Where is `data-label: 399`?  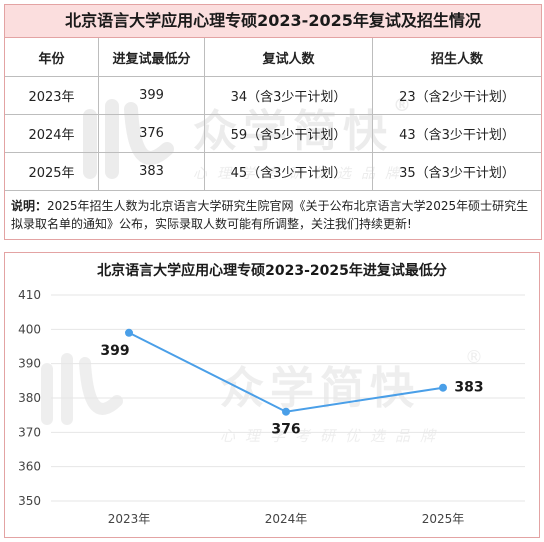
data-label: 399 is located at coordinates (114, 351).